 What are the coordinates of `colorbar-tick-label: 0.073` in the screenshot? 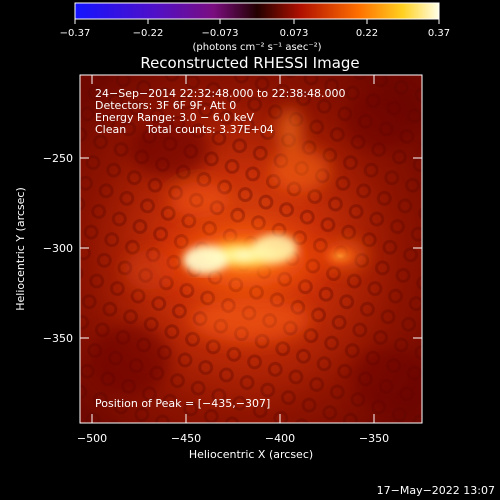 It's located at (294, 33).